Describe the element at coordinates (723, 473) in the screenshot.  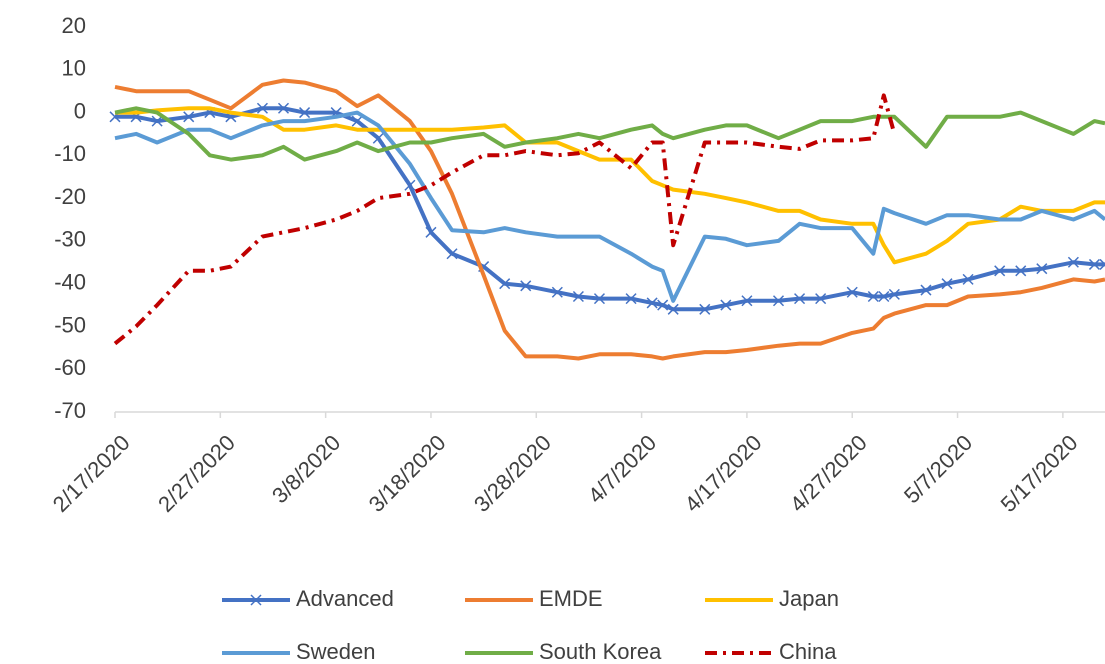
I see `x-tick-label: 4/17/2020` at that location.